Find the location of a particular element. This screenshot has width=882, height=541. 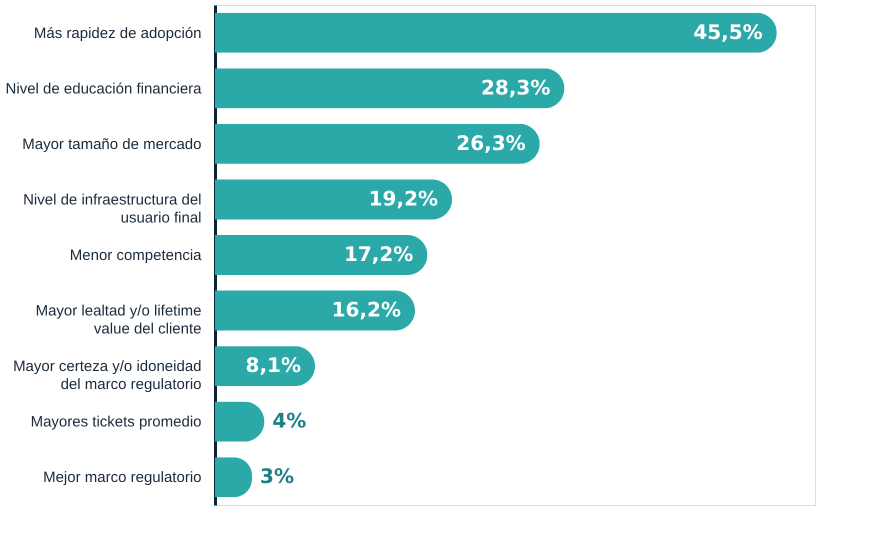

y-tick-label: Mayores tickets promedio is located at coordinates (116, 422).